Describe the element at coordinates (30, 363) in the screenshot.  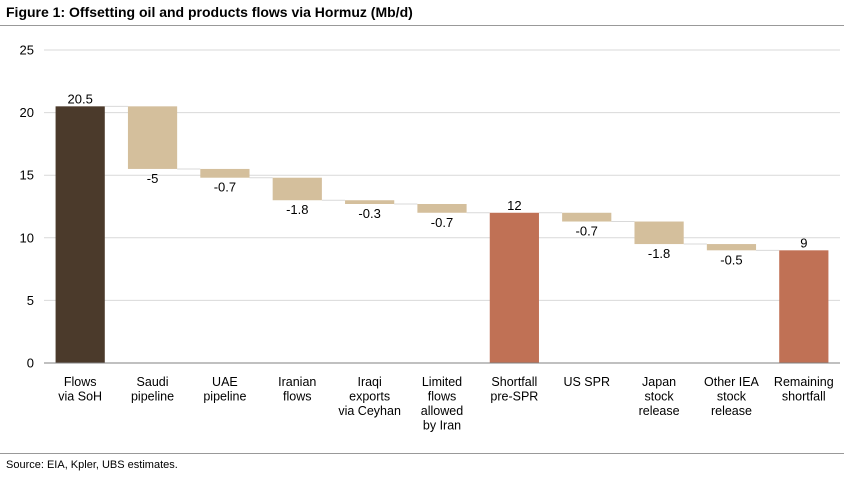
I see `y-tick-label: 0` at that location.